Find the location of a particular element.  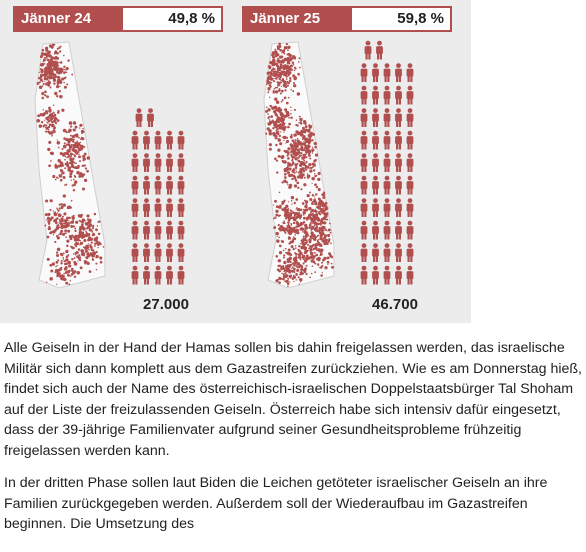

panel-header: Jänner 24 49,8 % is located at coordinates (118, 19).